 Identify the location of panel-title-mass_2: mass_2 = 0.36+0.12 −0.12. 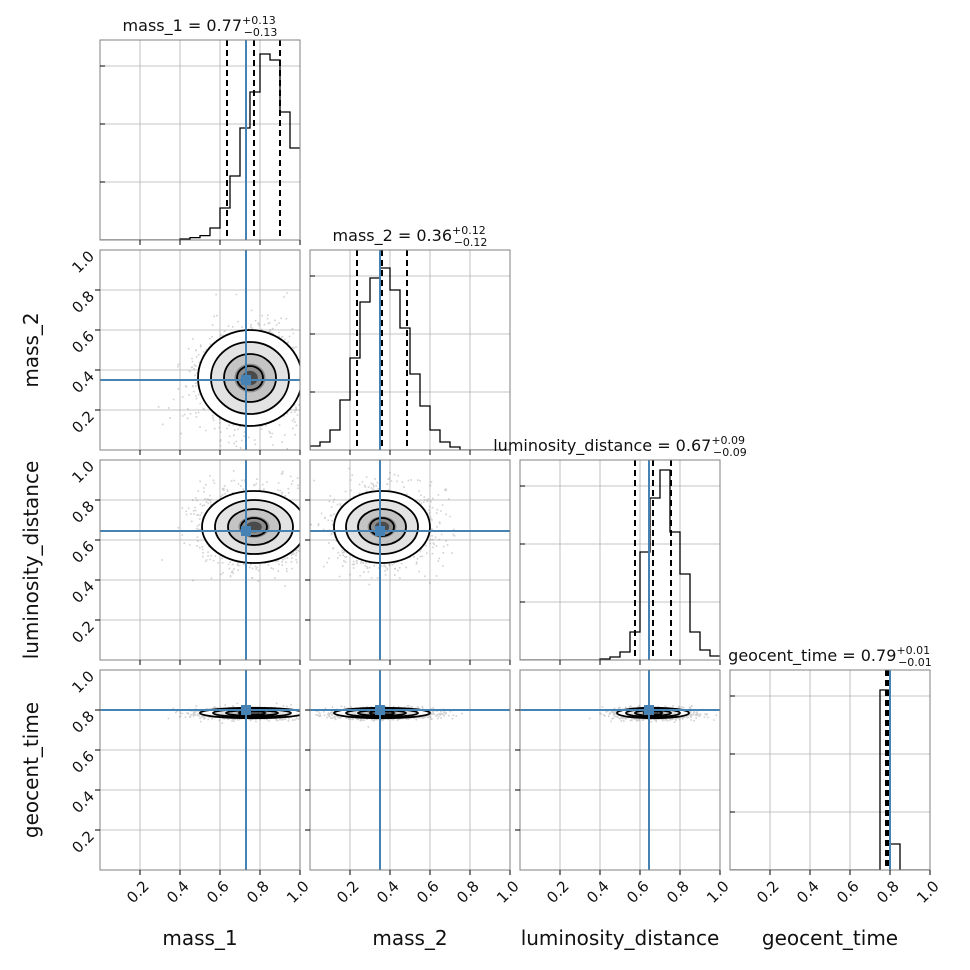
(410, 236).